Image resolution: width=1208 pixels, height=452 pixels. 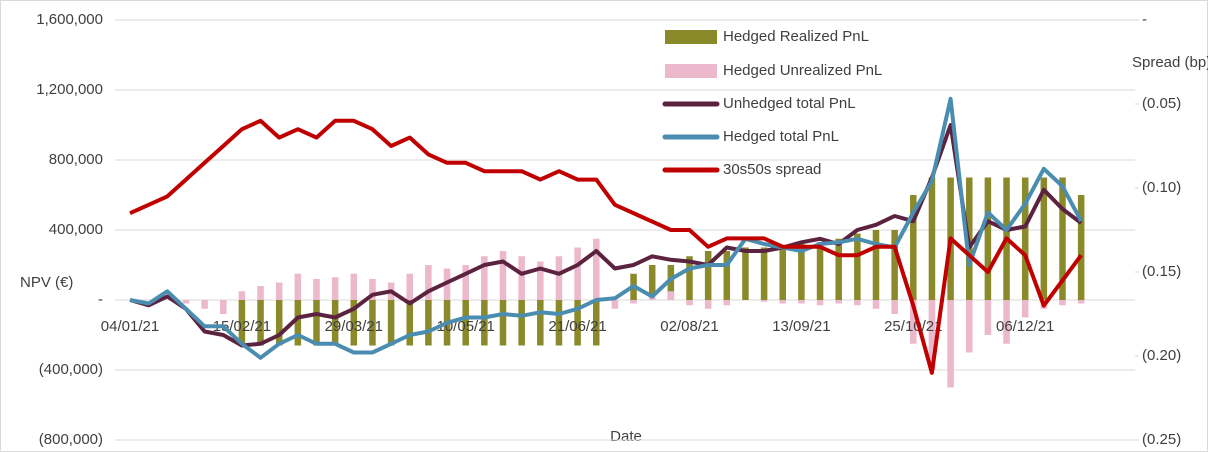 What do you see at coordinates (1161, 103) in the screenshot?
I see `y2-tick-label: (0.05)` at bounding box center [1161, 103].